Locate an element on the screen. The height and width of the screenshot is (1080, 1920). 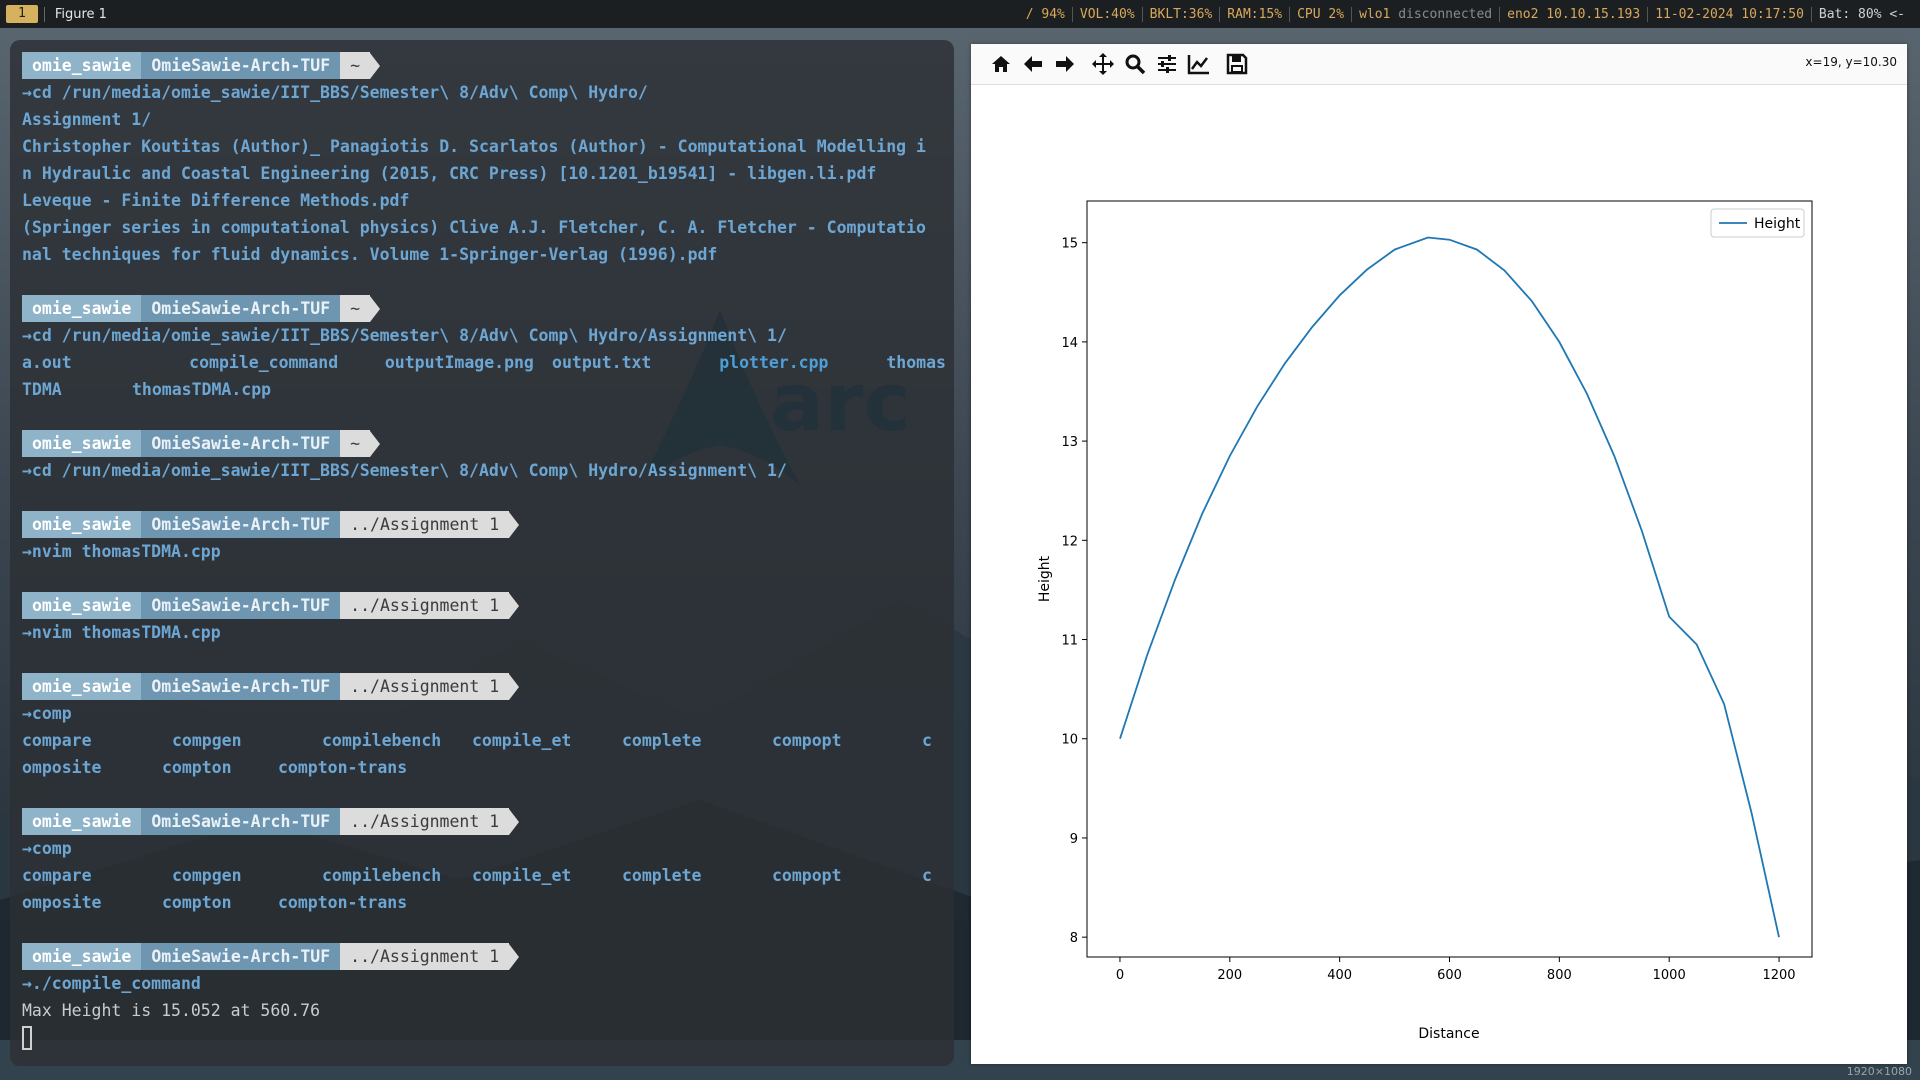
zoom-icon is located at coordinates (1135, 64).